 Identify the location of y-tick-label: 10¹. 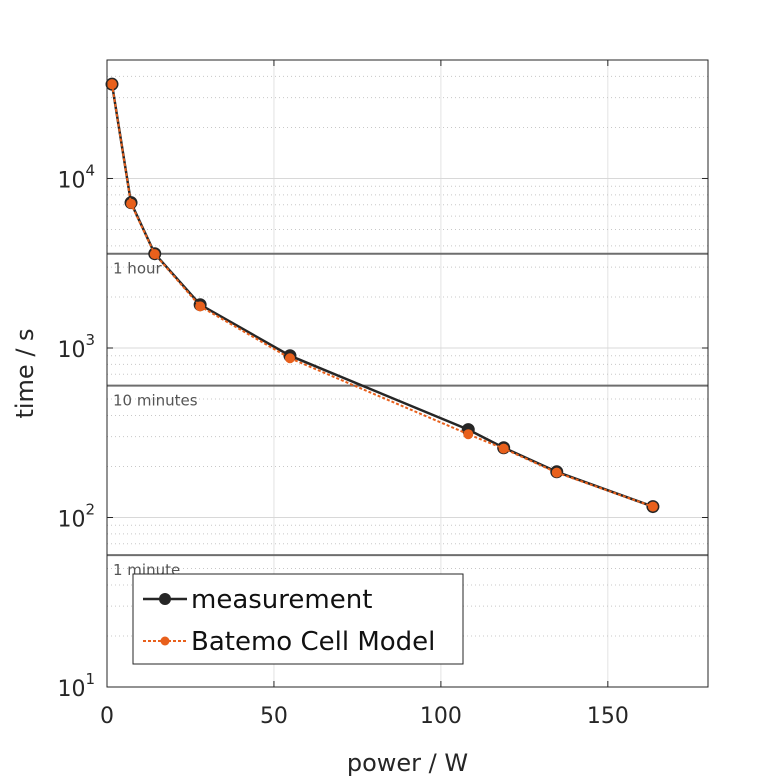
(76, 686).